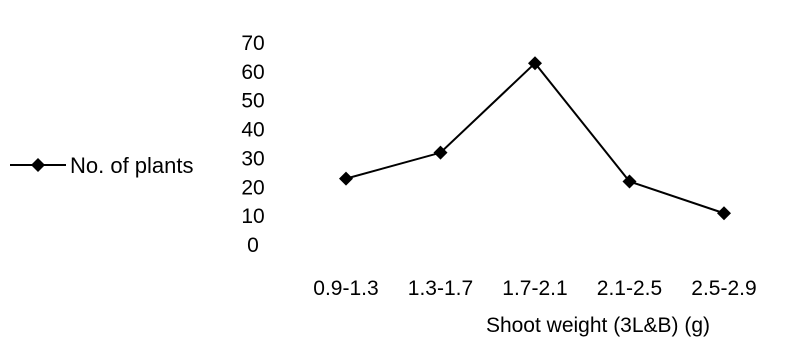  I want to click on x-tick-label: 1.7-2.1, so click(534, 288).